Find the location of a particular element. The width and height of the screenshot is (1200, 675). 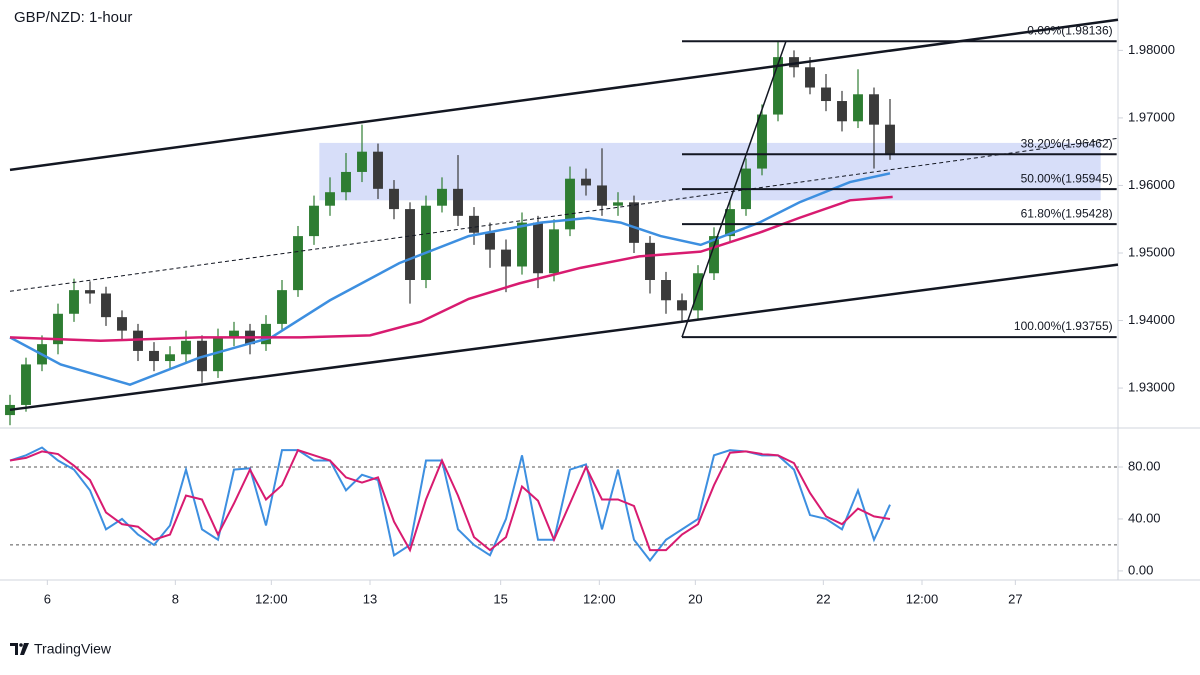

y-tick-label: 1.93000 is located at coordinates (1151, 386).